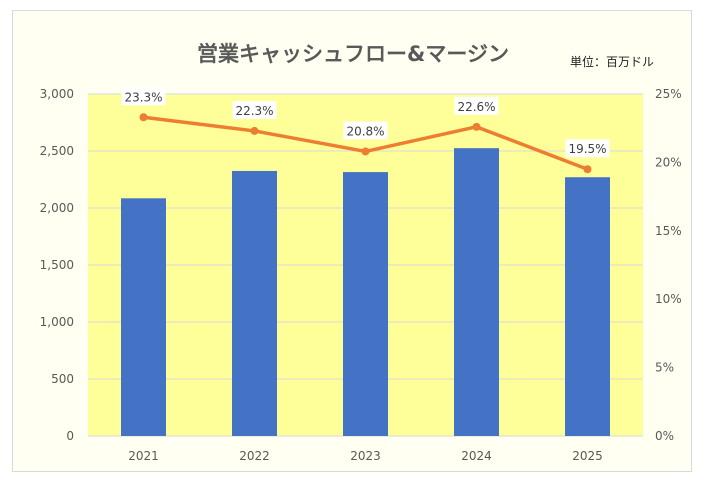  Describe the element at coordinates (668, 94) in the screenshot. I see `right-tick-label: 25%` at that location.